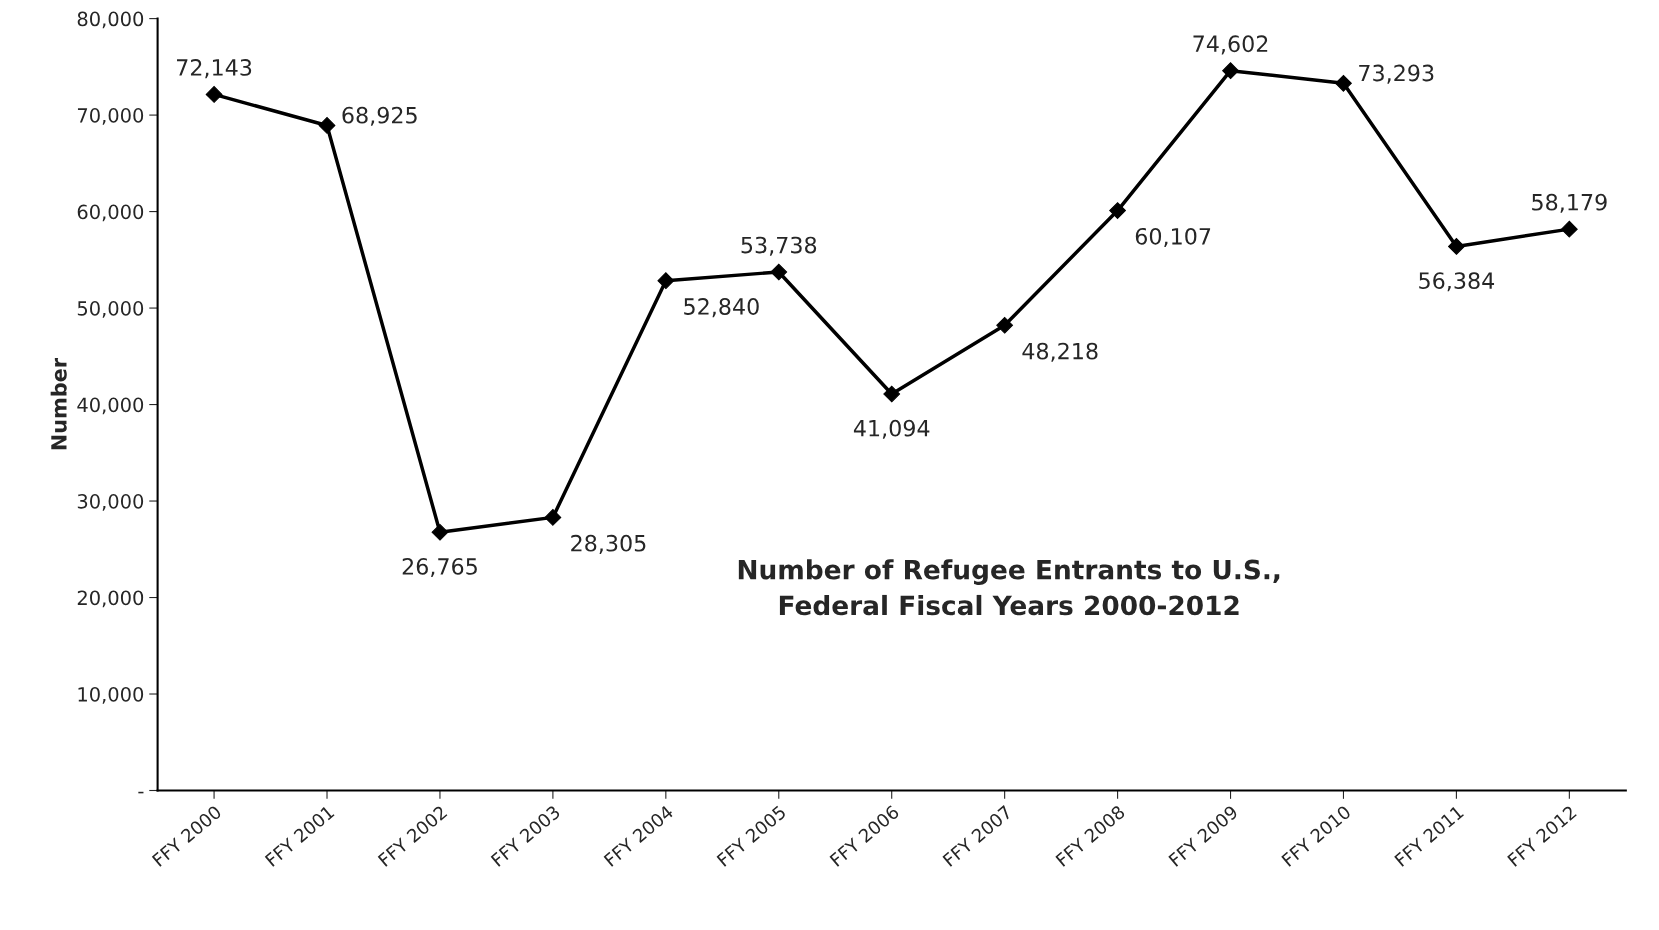 This screenshot has width=1659, height=930. I want to click on data-label: 73,293, so click(1396, 74).